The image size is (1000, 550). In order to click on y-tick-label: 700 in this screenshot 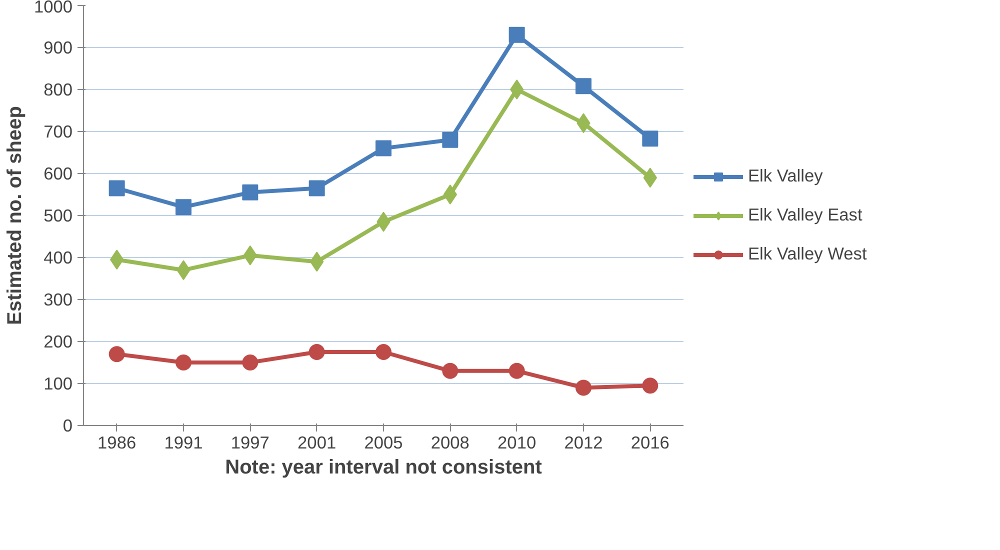, I will do `click(58, 132)`.